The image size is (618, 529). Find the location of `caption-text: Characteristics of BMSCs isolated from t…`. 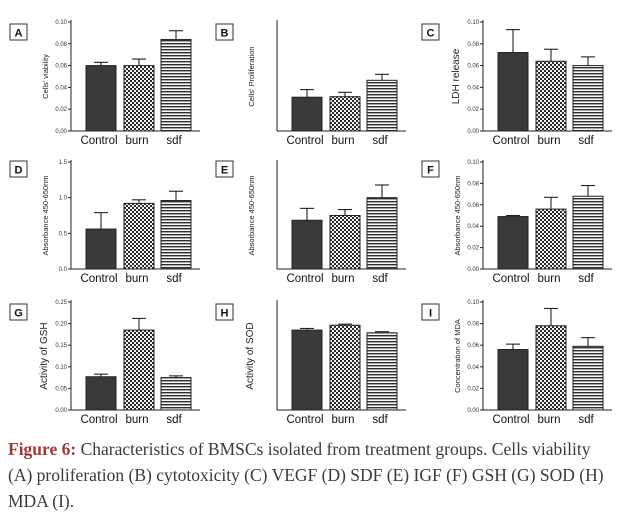

caption-text: Characteristics of BMSCs isolated from t… is located at coordinates (306, 475).